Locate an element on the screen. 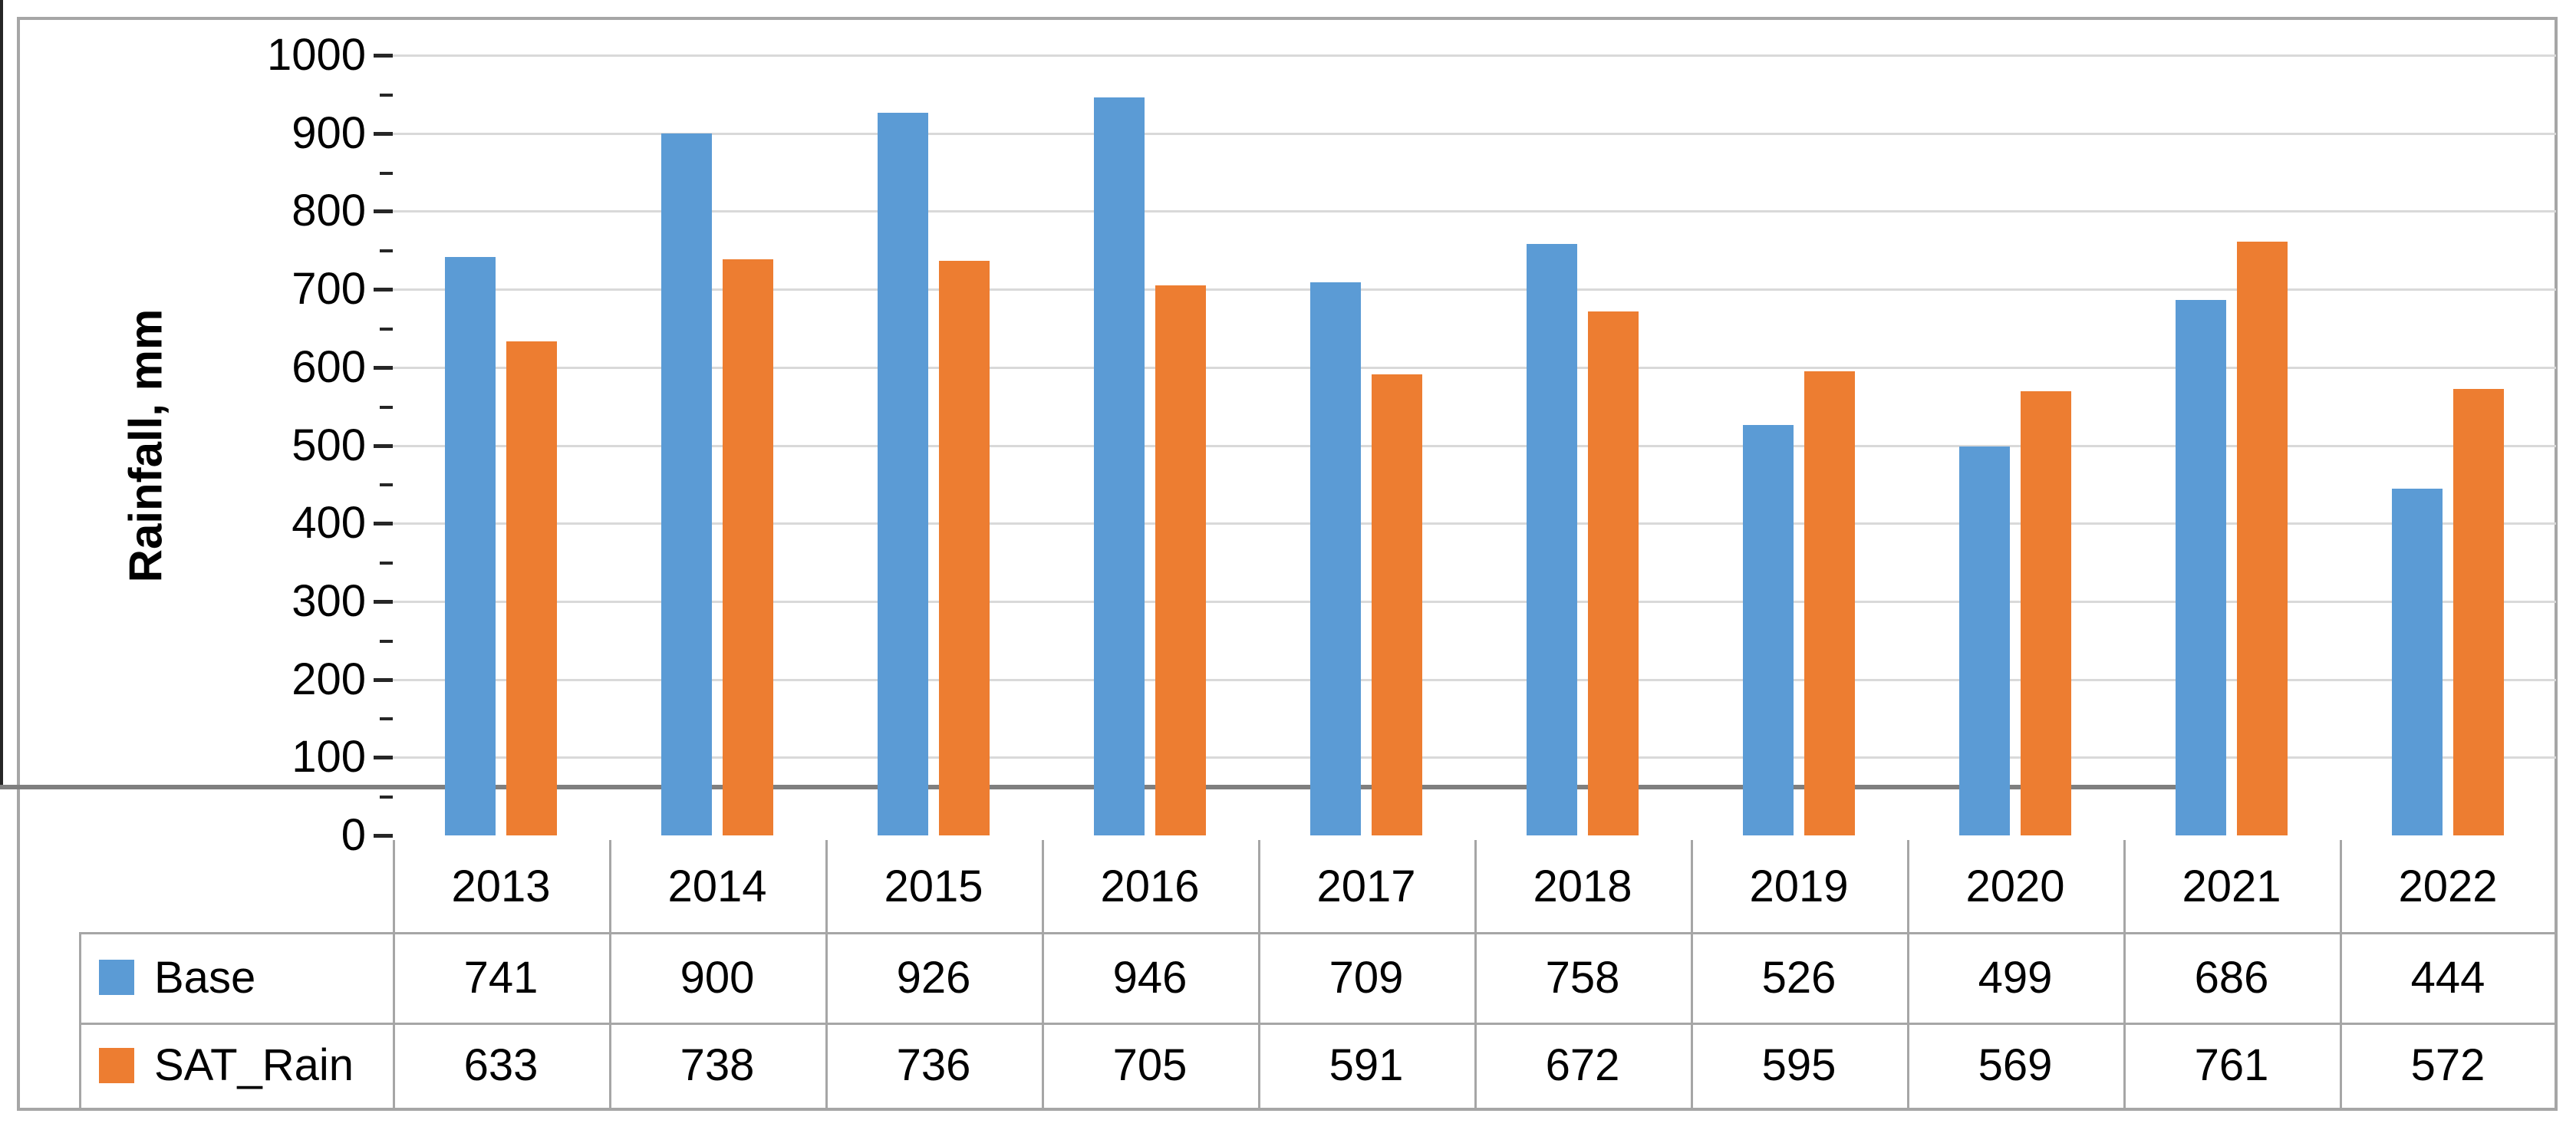 The image size is (2576, 1130). bar-sat_rain-2021 is located at coordinates (2262, 538).